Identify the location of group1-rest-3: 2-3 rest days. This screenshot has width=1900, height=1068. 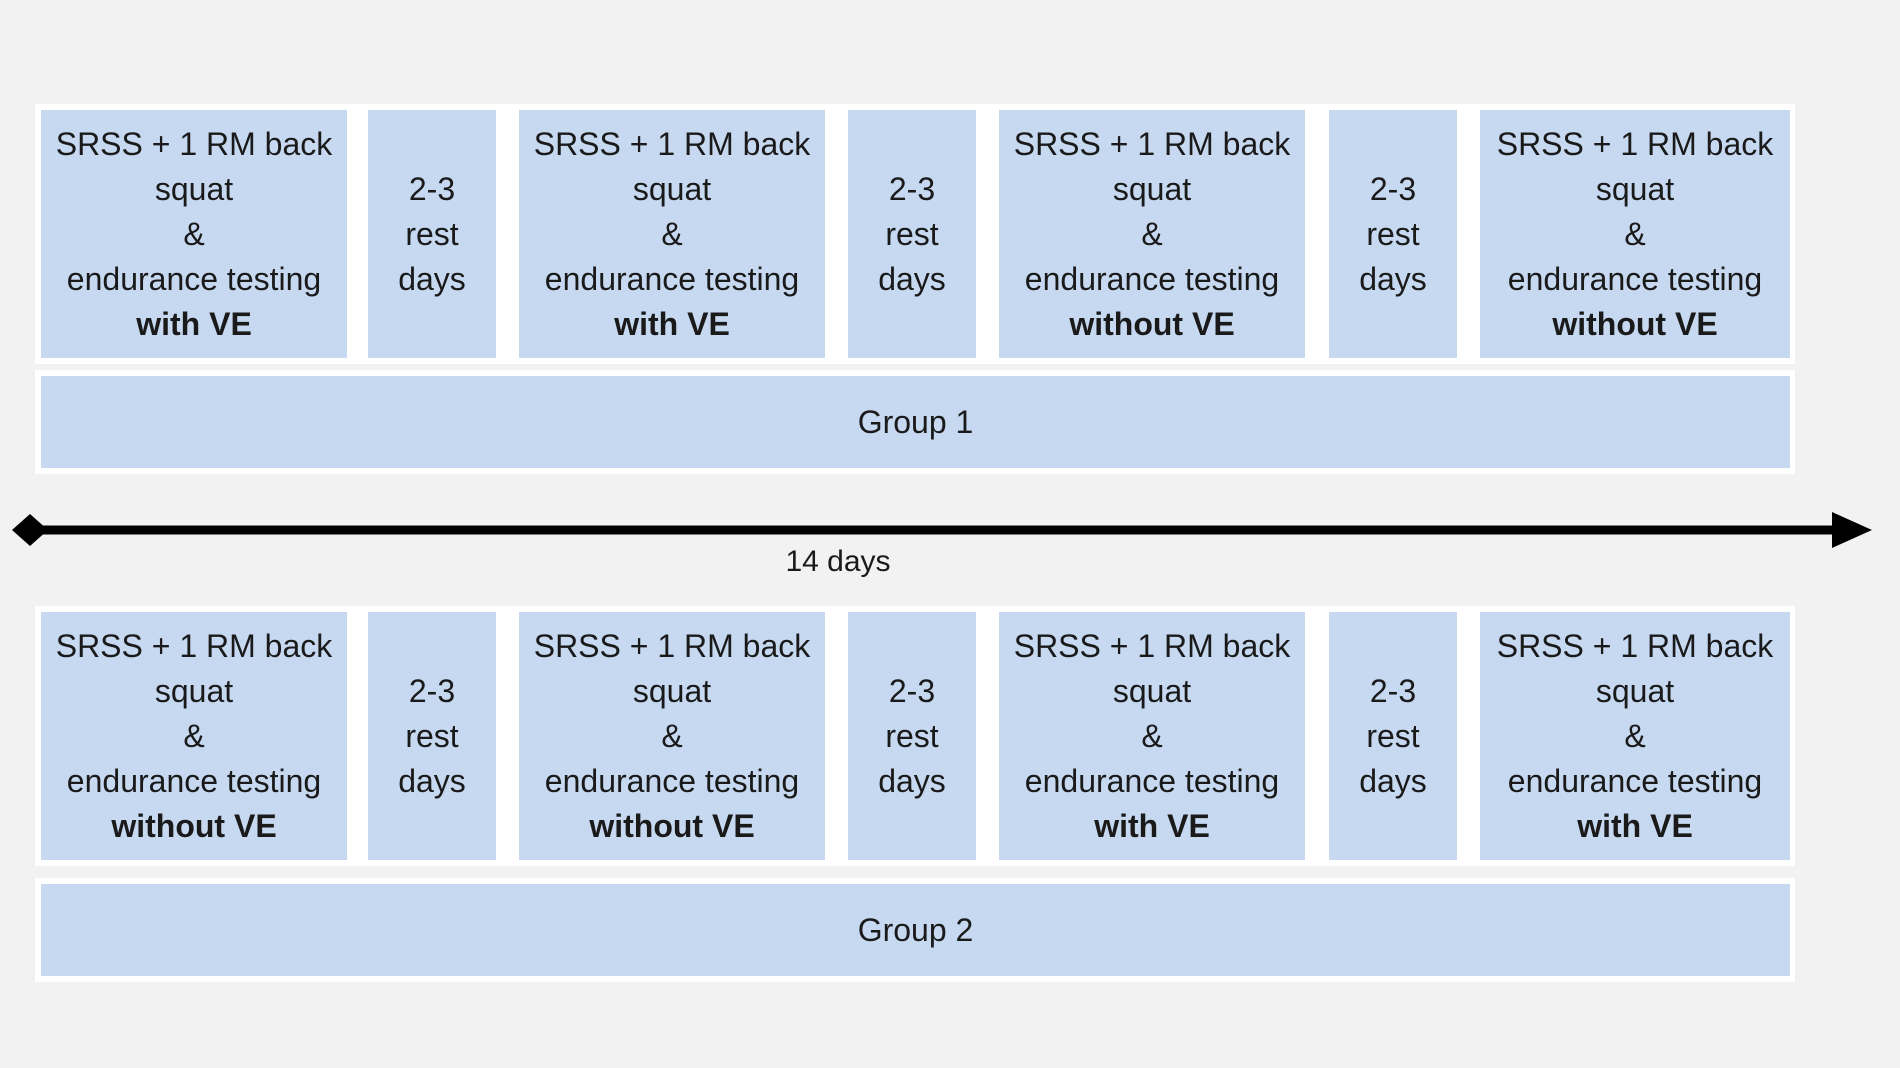
(1393, 234).